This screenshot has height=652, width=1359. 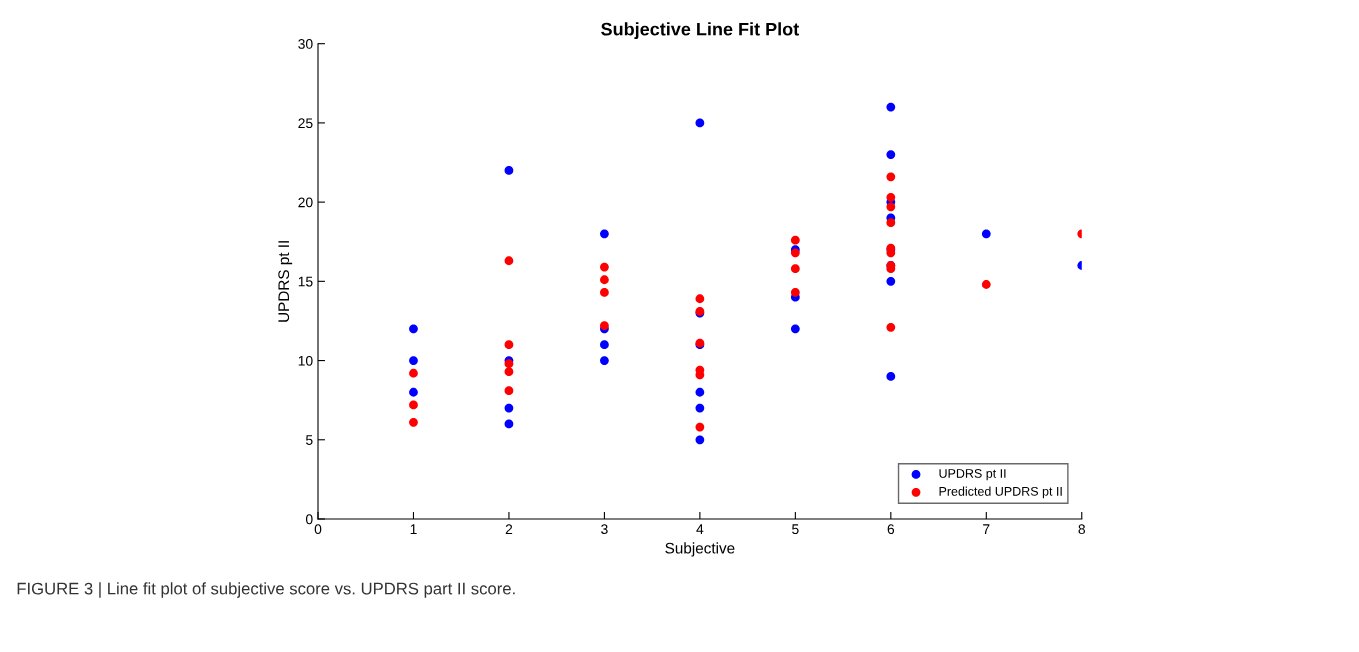 I want to click on x-tick-label: 8, so click(x=1082, y=529).